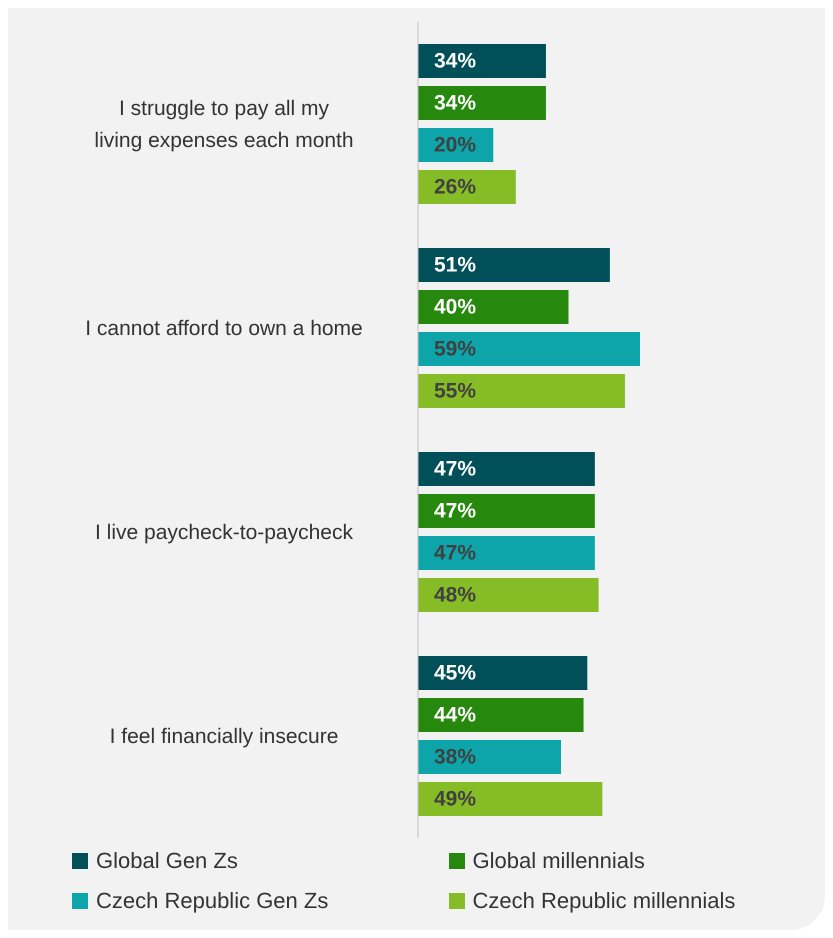 The height and width of the screenshot is (938, 833). What do you see at coordinates (455, 799) in the screenshot?
I see `data-label: 49%` at bounding box center [455, 799].